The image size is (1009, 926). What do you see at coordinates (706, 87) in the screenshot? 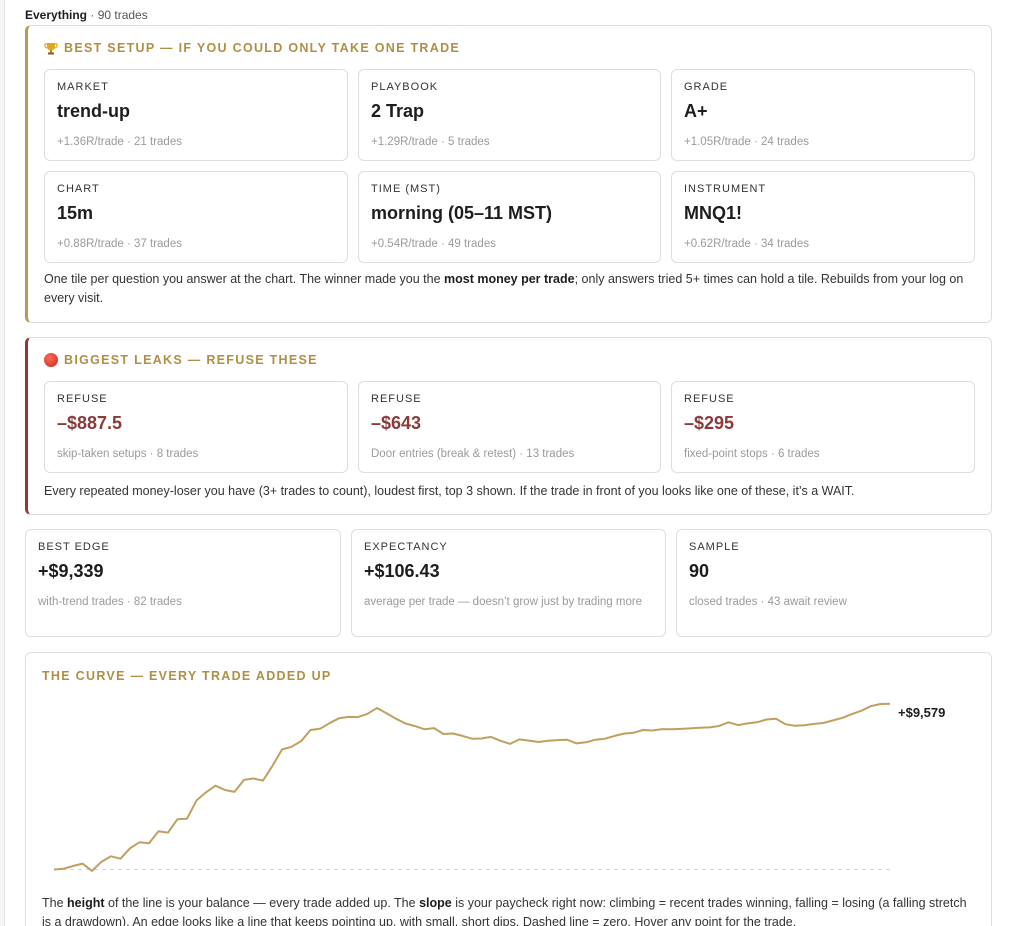
I see `tile-label: Grade` at bounding box center [706, 87].